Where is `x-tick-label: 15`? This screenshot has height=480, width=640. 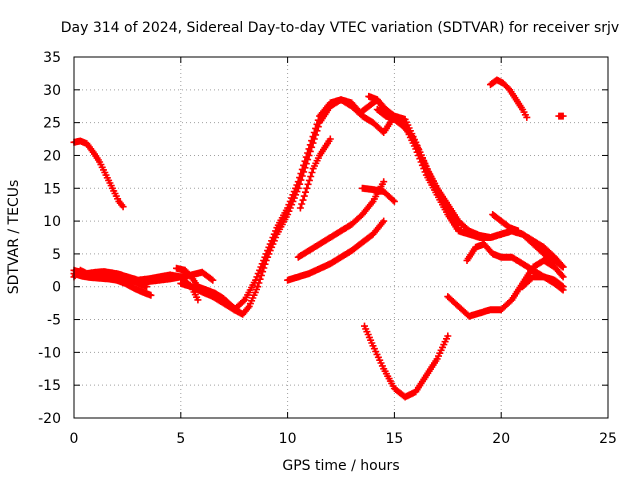
x-tick-label: 15 is located at coordinates (394, 439).